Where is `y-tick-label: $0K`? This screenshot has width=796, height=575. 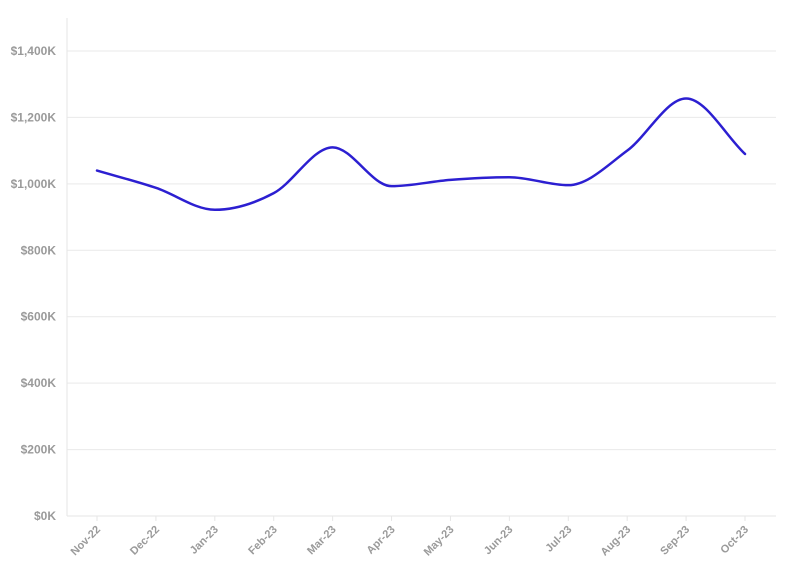
y-tick-label: $0K is located at coordinates (45, 516).